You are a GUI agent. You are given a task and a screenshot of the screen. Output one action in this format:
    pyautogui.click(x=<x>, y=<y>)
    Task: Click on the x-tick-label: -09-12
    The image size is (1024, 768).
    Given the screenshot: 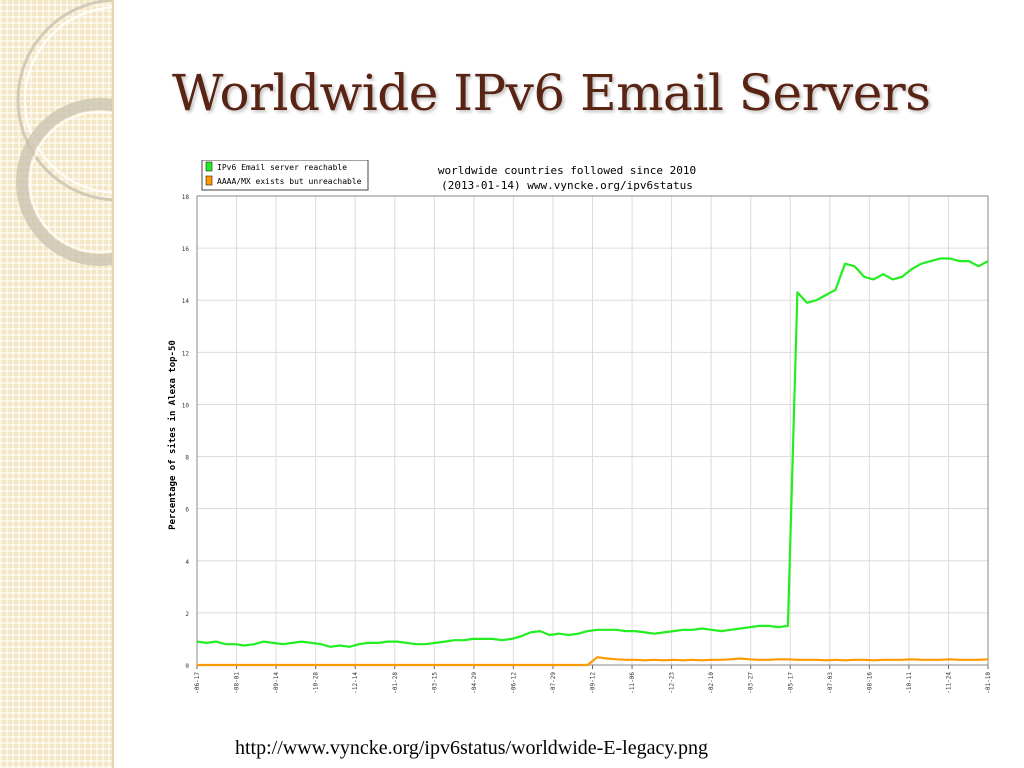 What is the action you would take?
    pyautogui.click(x=593, y=683)
    